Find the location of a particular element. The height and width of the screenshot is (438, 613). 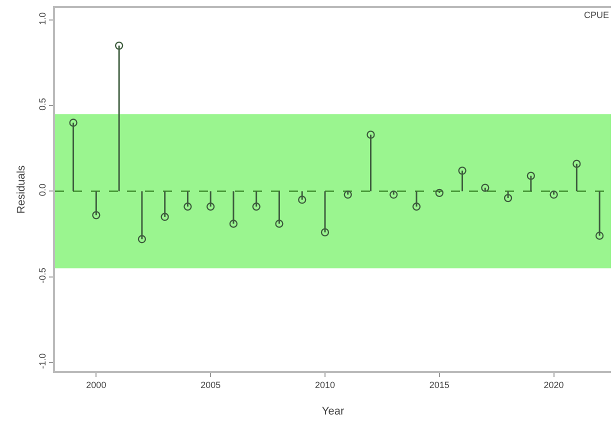

x-tick-label: 2015 is located at coordinates (439, 385).